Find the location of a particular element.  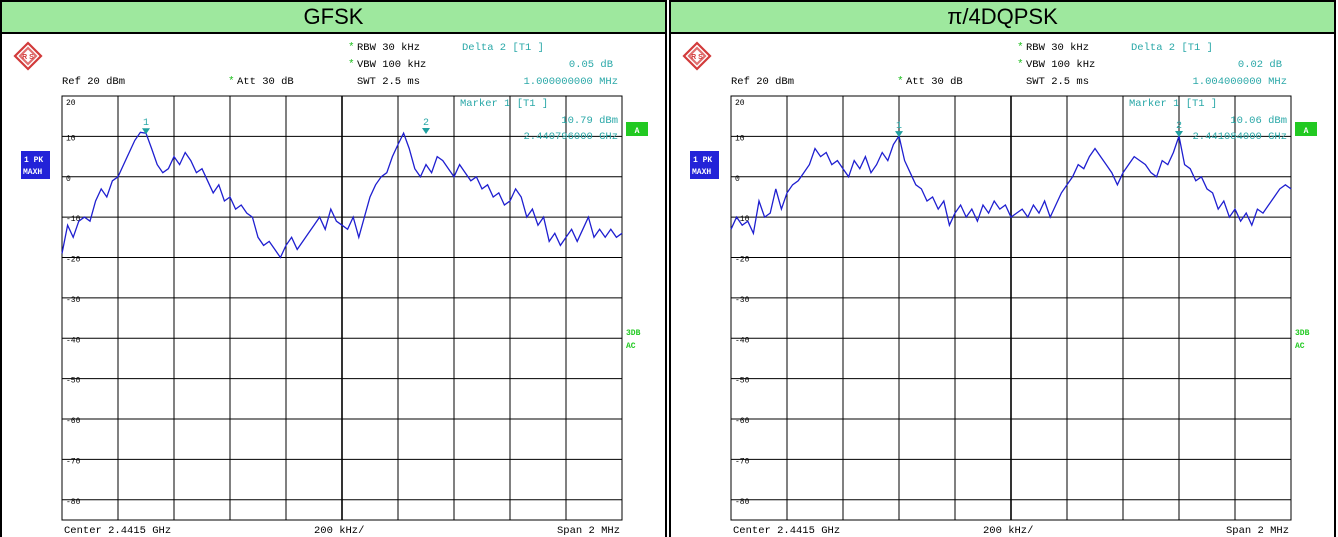

marker-readout-frequency: 2.440796000 GHz is located at coordinates (570, 137).